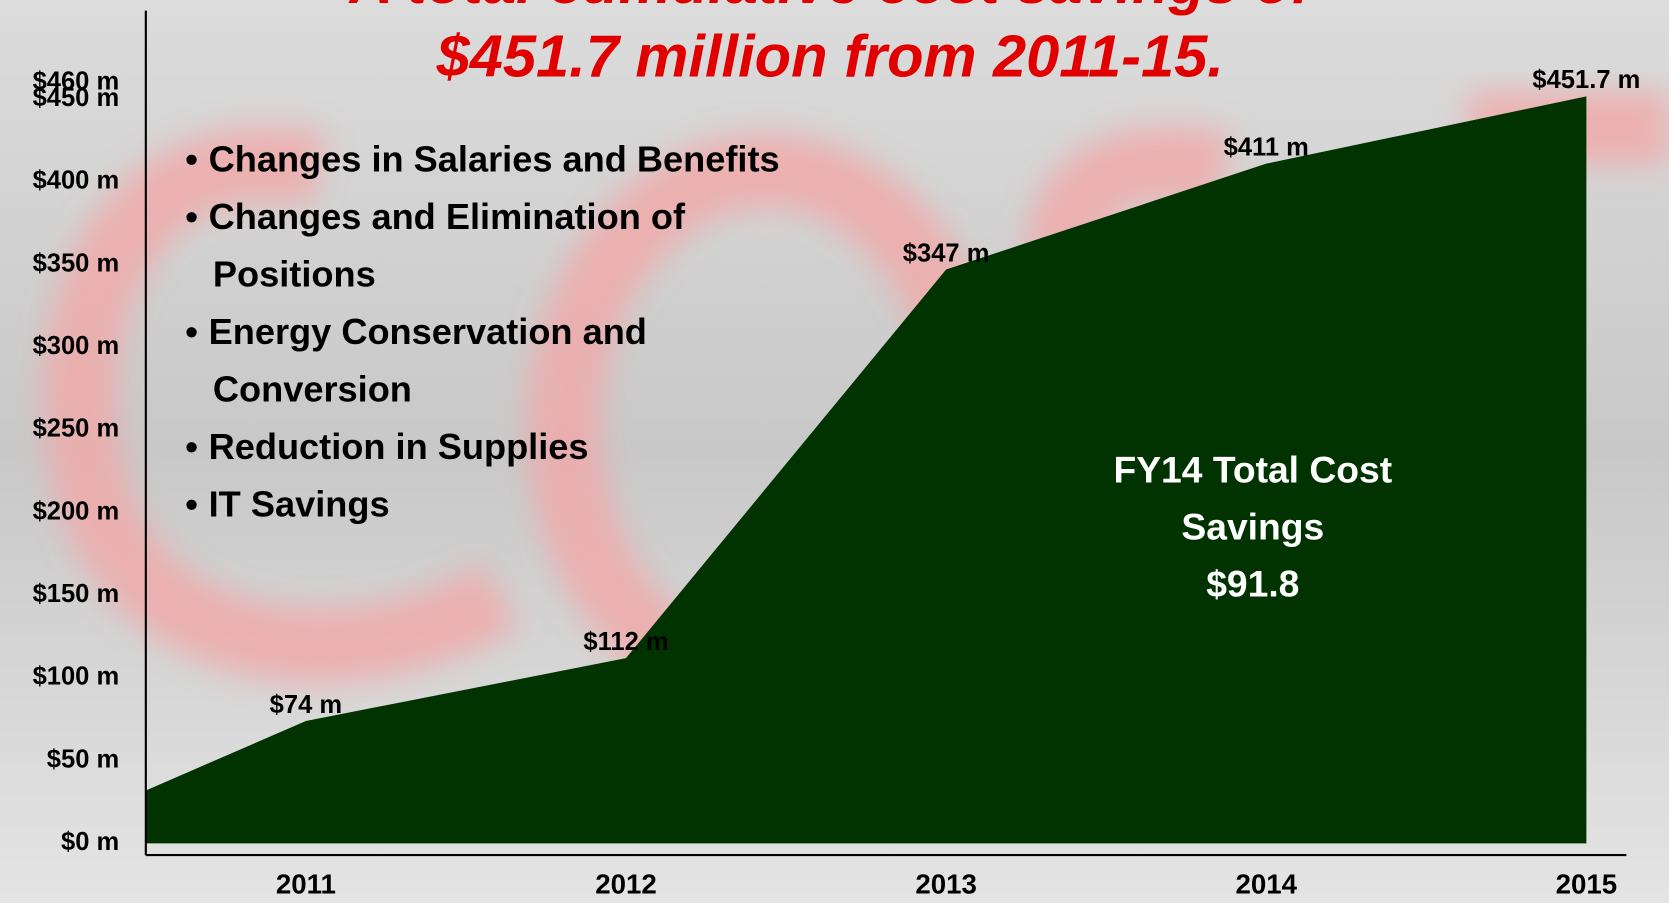 This screenshot has width=1669, height=908. I want to click on chart-title: $451.7 million from 2011-15., so click(830, 55).